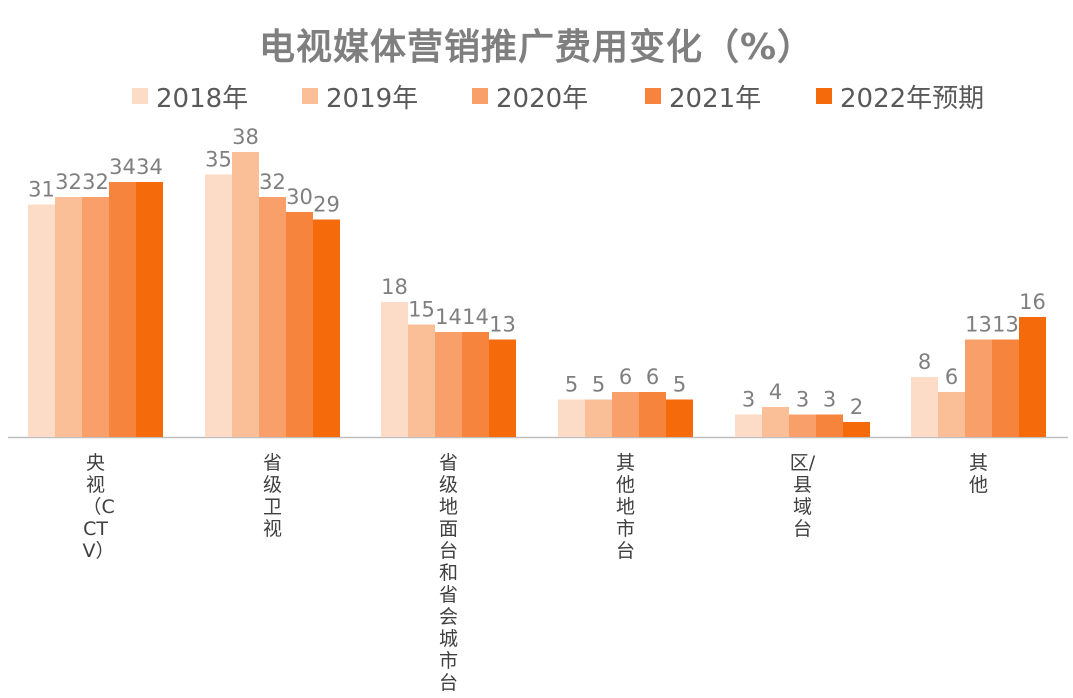 This screenshot has width=1073, height=698. What do you see at coordinates (536, 47) in the screenshot?
I see `chart-title: 电视媒体营销推广费用变化（%）` at bounding box center [536, 47].